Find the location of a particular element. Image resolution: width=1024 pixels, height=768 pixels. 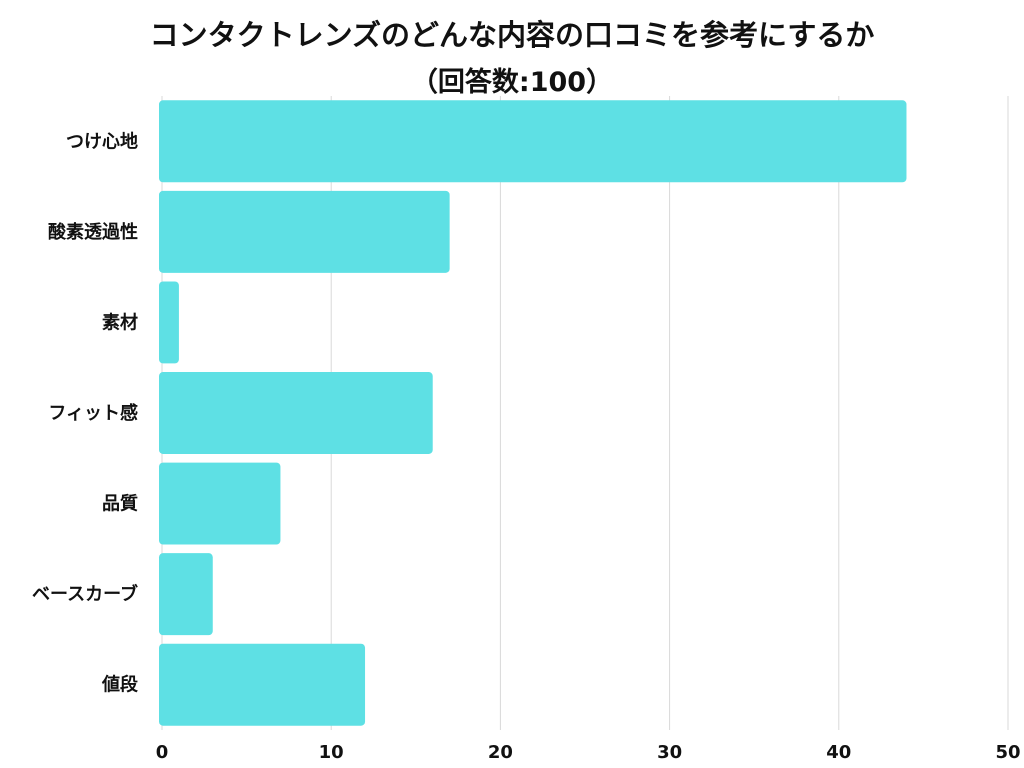

category-label-5: ベースカーブ is located at coordinates (85, 594).